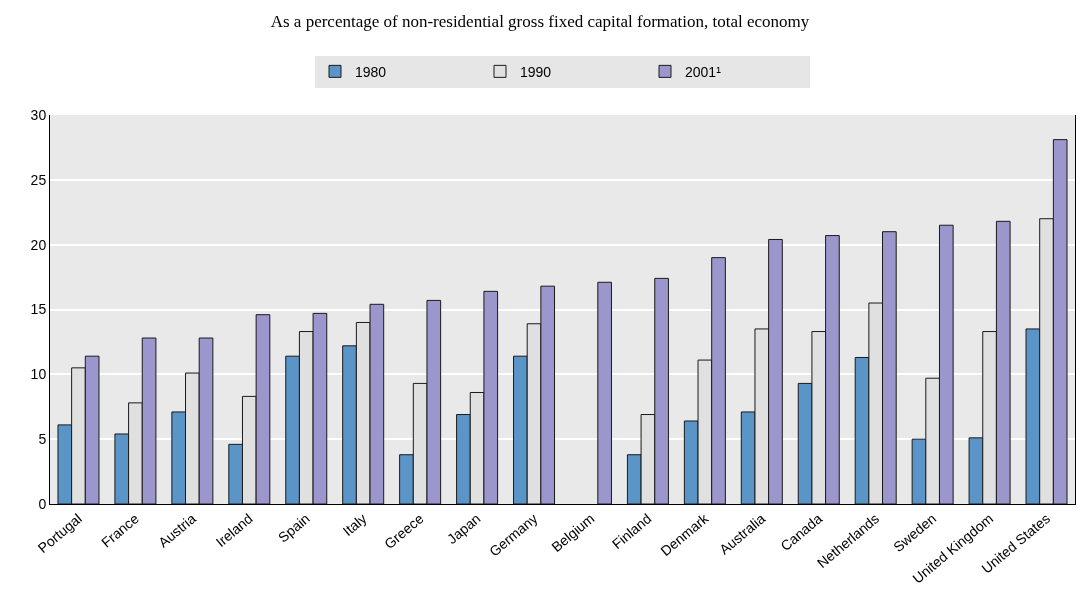 This screenshot has width=1080, height=604. I want to click on y-tick-label: 20, so click(38, 244).